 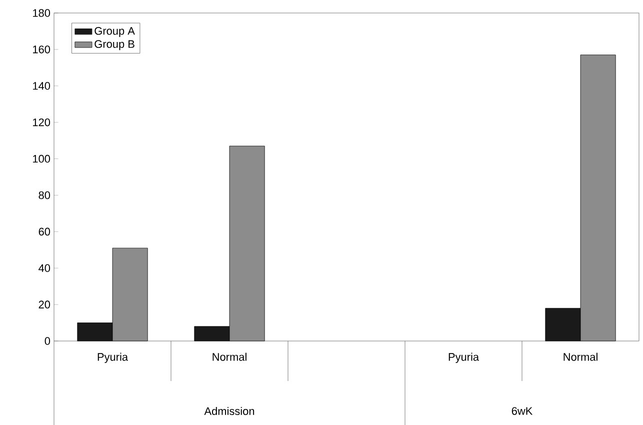 What do you see at coordinates (41, 50) in the screenshot?
I see `y-tick-label: 160` at bounding box center [41, 50].